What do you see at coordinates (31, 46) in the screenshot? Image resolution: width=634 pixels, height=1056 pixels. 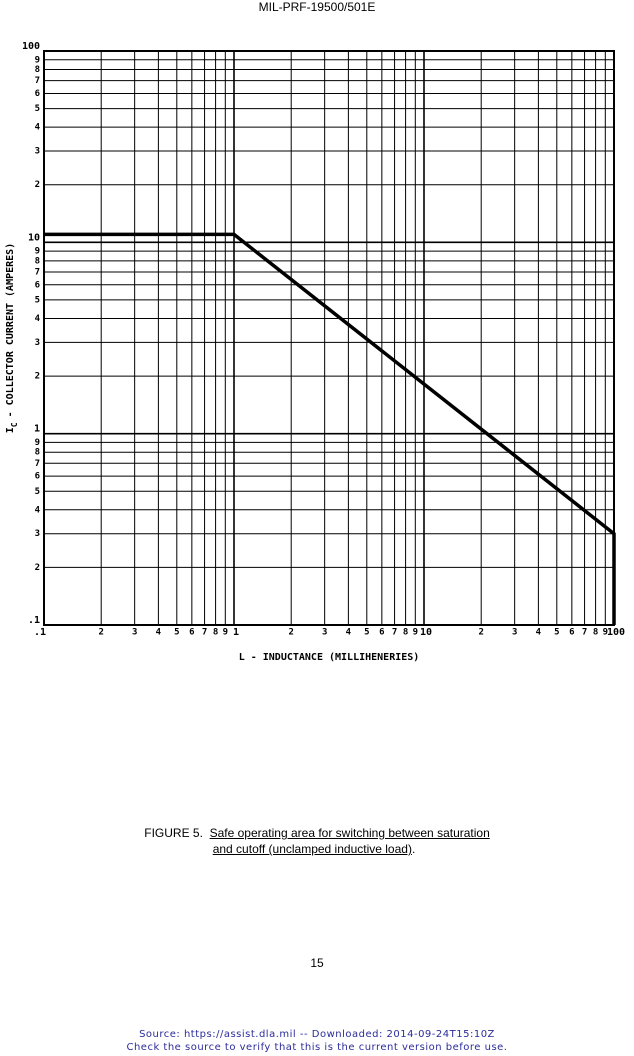 I see `y-tick-label: 100` at bounding box center [31, 46].